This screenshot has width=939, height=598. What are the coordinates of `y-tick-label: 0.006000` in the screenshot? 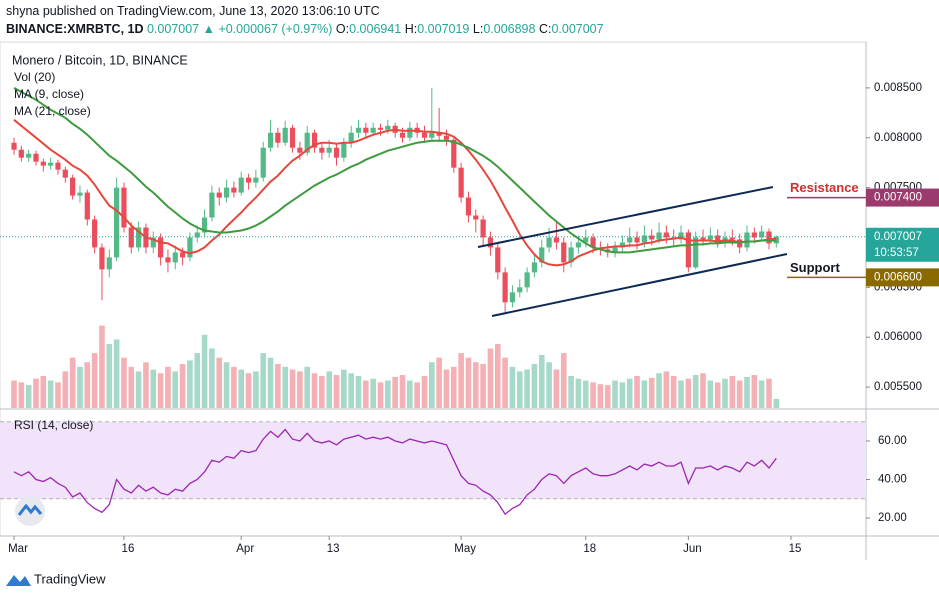 It's located at (898, 337).